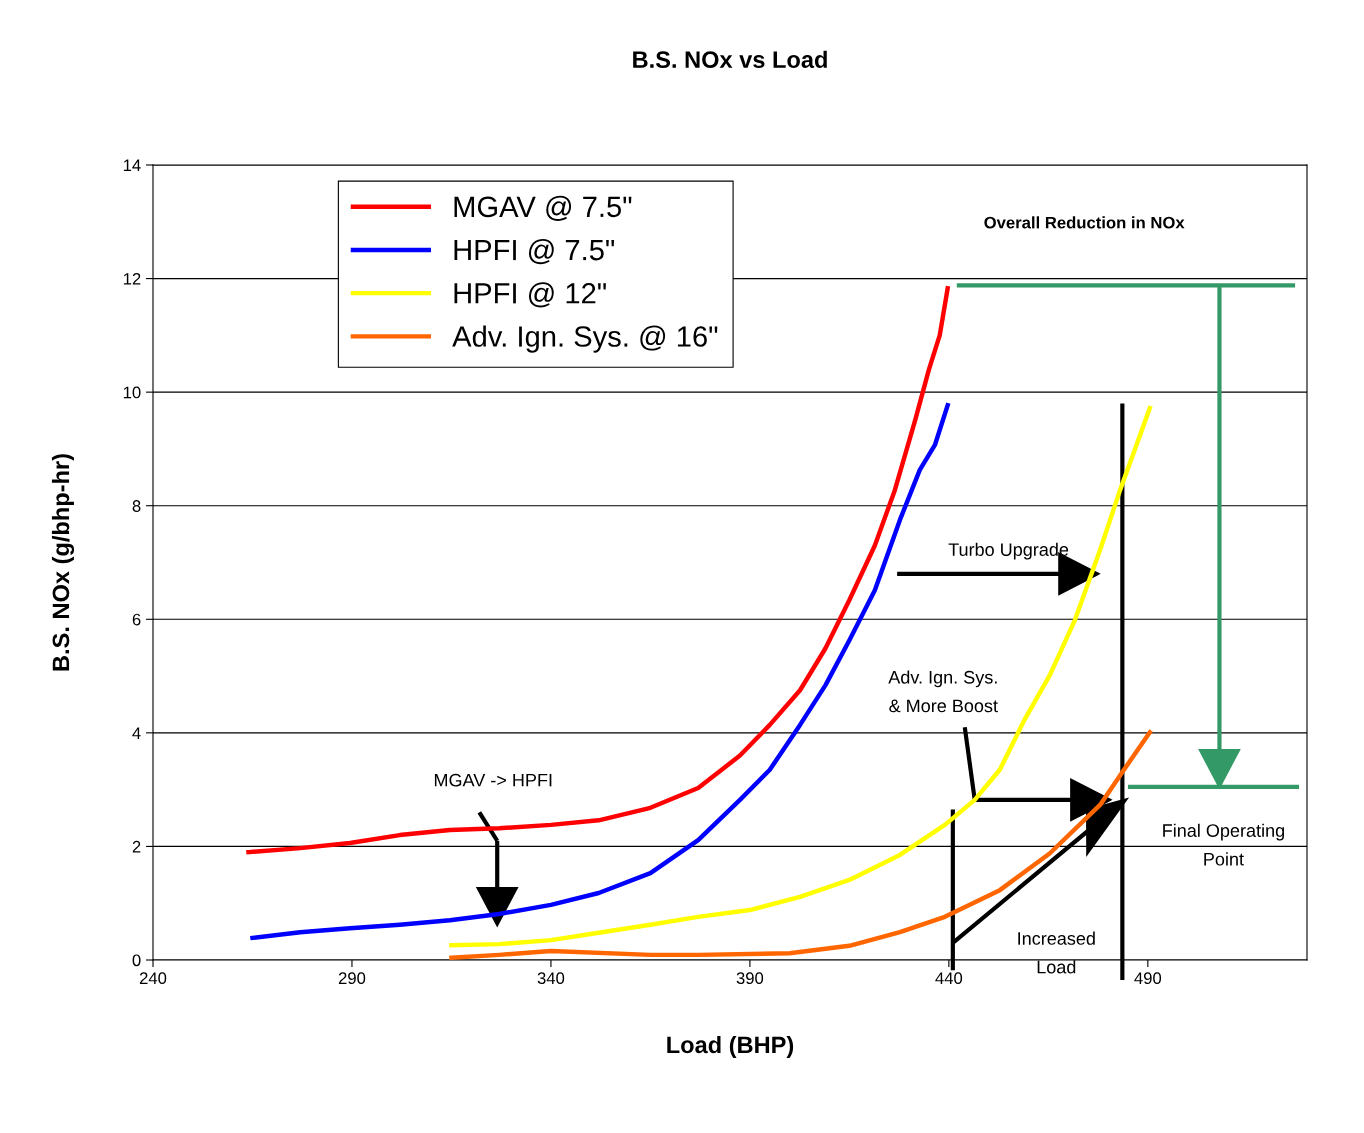 The image size is (1364, 1133). What do you see at coordinates (1008, 551) in the screenshot?
I see `annotation: Turbo Upgrade` at bounding box center [1008, 551].